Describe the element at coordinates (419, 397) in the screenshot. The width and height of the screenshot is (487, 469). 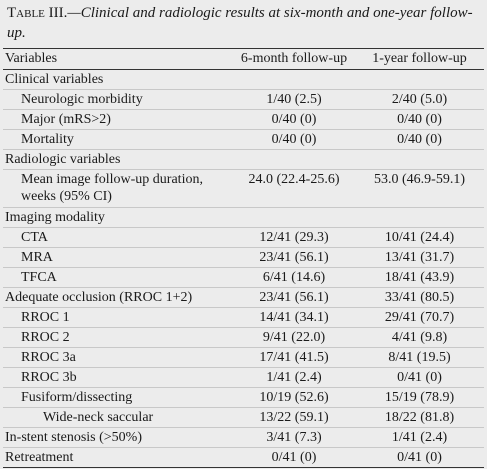
I see `value-cell: 15/19 (78.9)` at that location.